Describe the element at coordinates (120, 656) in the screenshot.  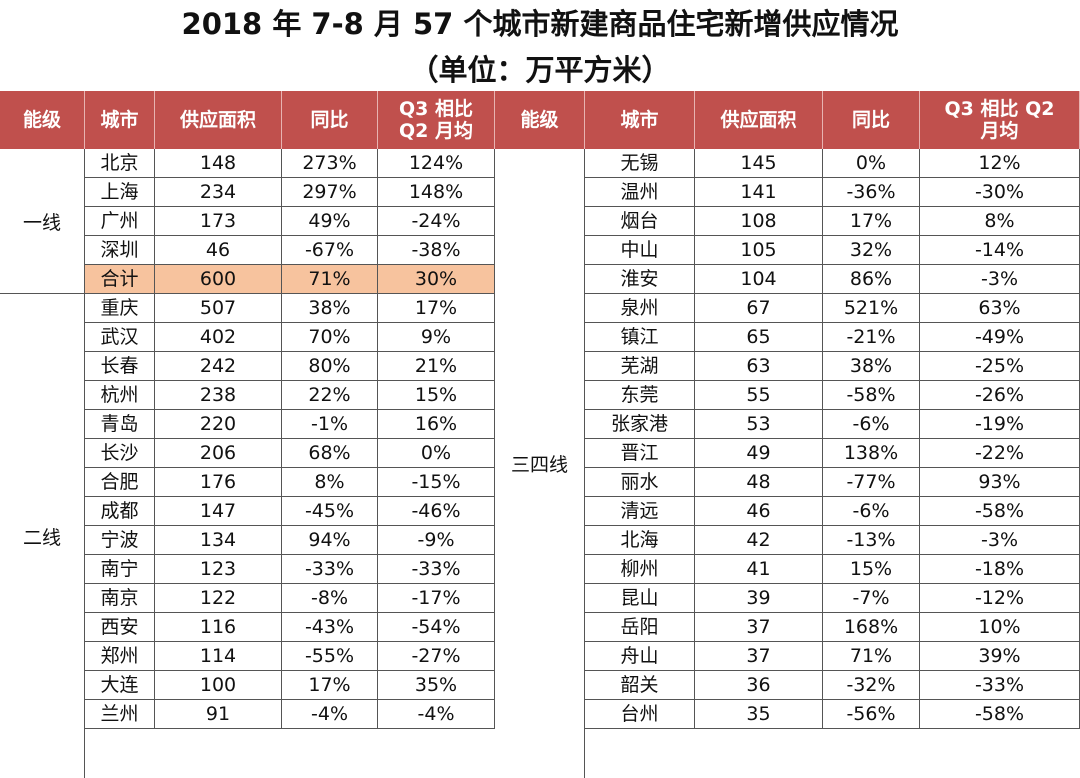
I see `left-city-cell: 郑州` at that location.